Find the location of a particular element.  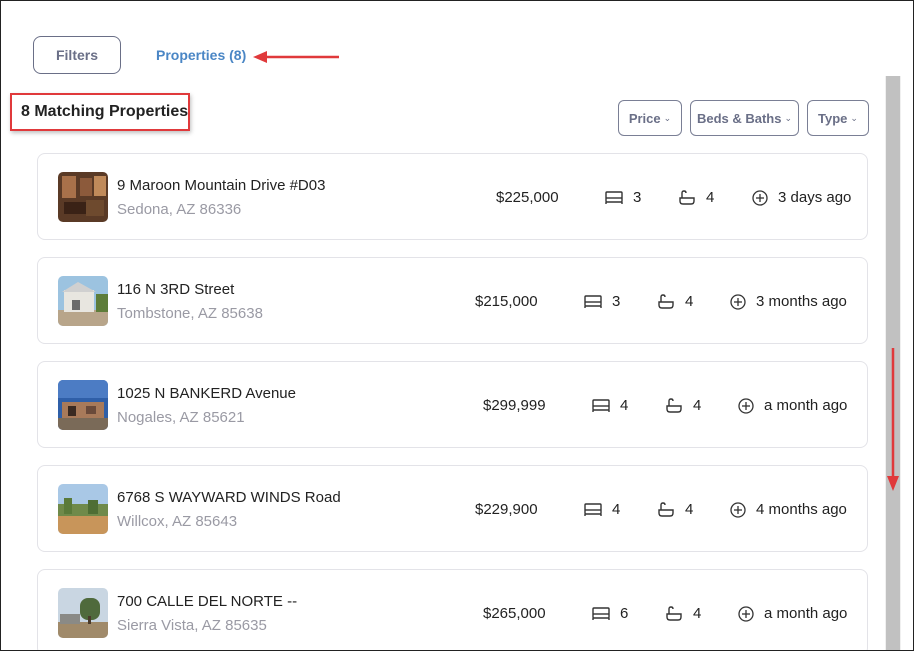

beds-count: 6 is located at coordinates (624, 613).